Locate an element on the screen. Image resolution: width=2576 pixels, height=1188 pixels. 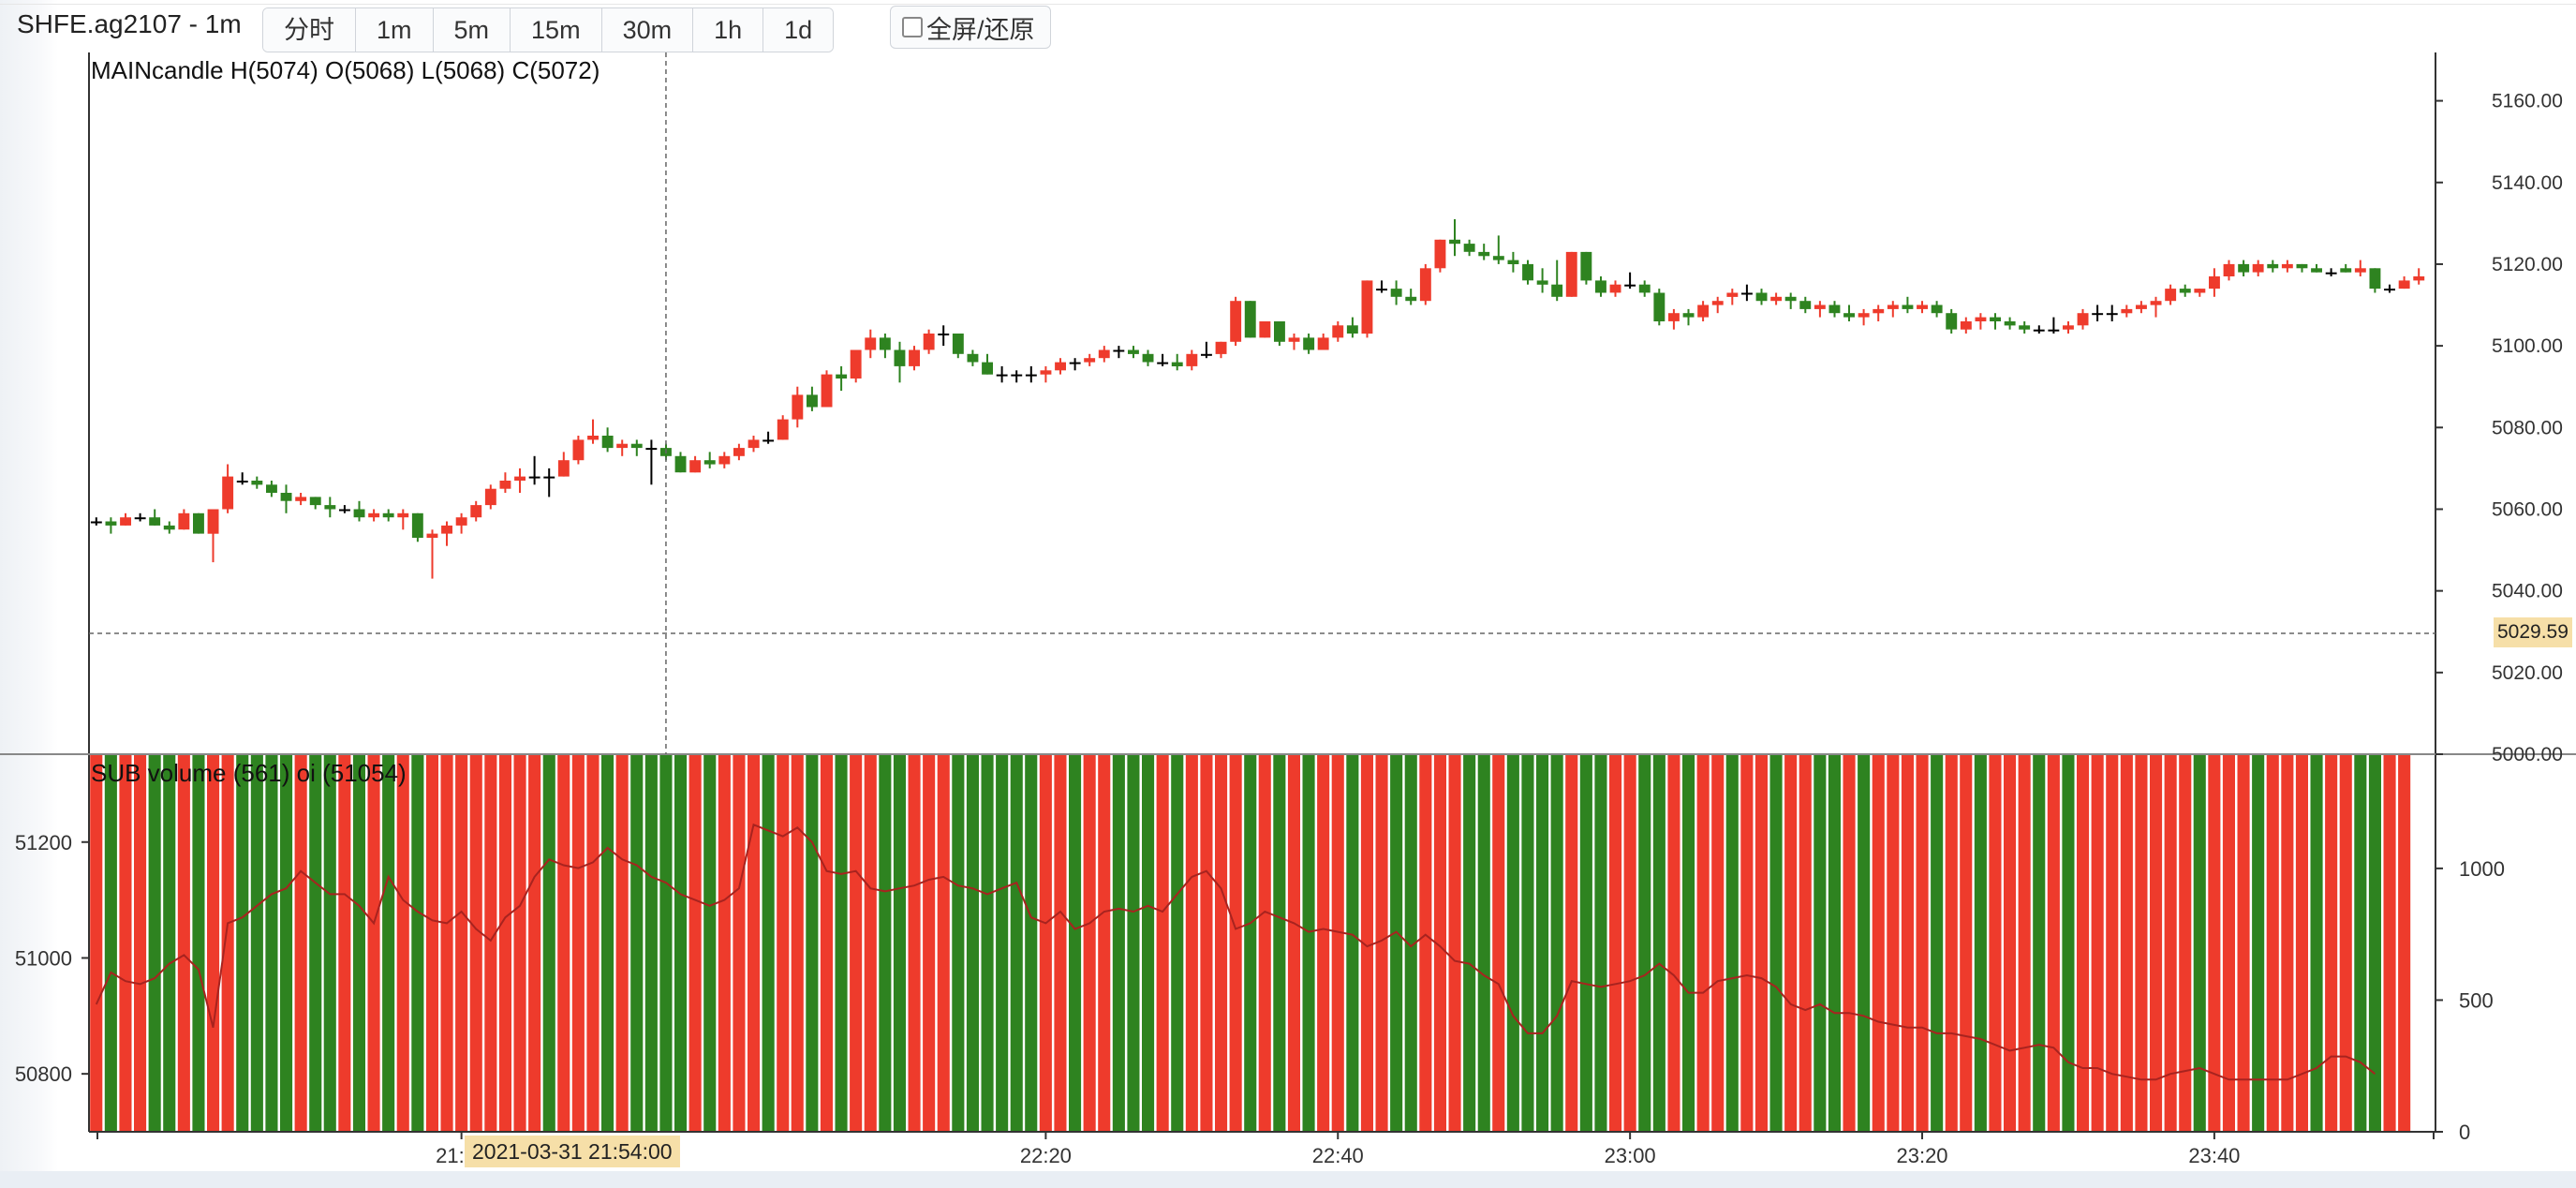
symbol-title: SHFE.ag2107 - 1m is located at coordinates (129, 23).